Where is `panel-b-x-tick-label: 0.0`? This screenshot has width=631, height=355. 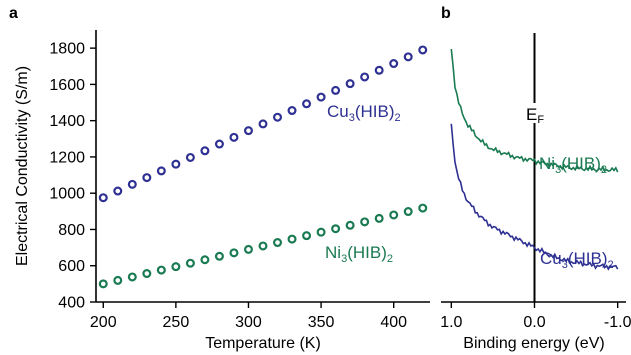
panel-b-x-tick-label: 0.0 is located at coordinates (534, 322).